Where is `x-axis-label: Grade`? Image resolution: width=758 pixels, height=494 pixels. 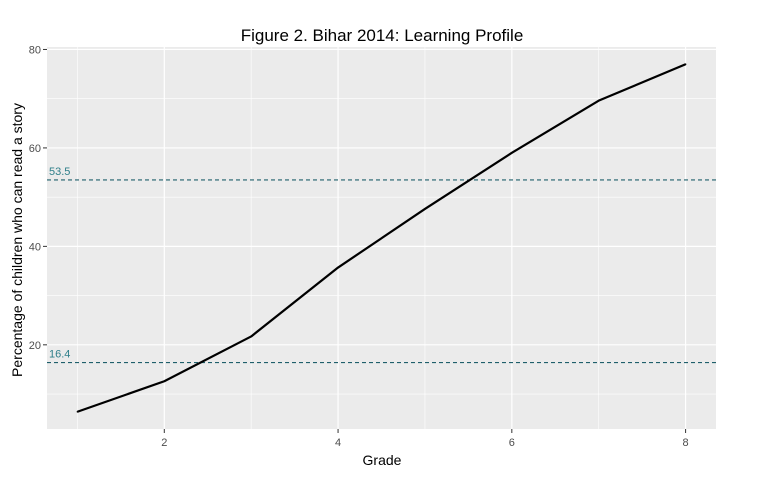
x-axis-label: Grade is located at coordinates (382, 460).